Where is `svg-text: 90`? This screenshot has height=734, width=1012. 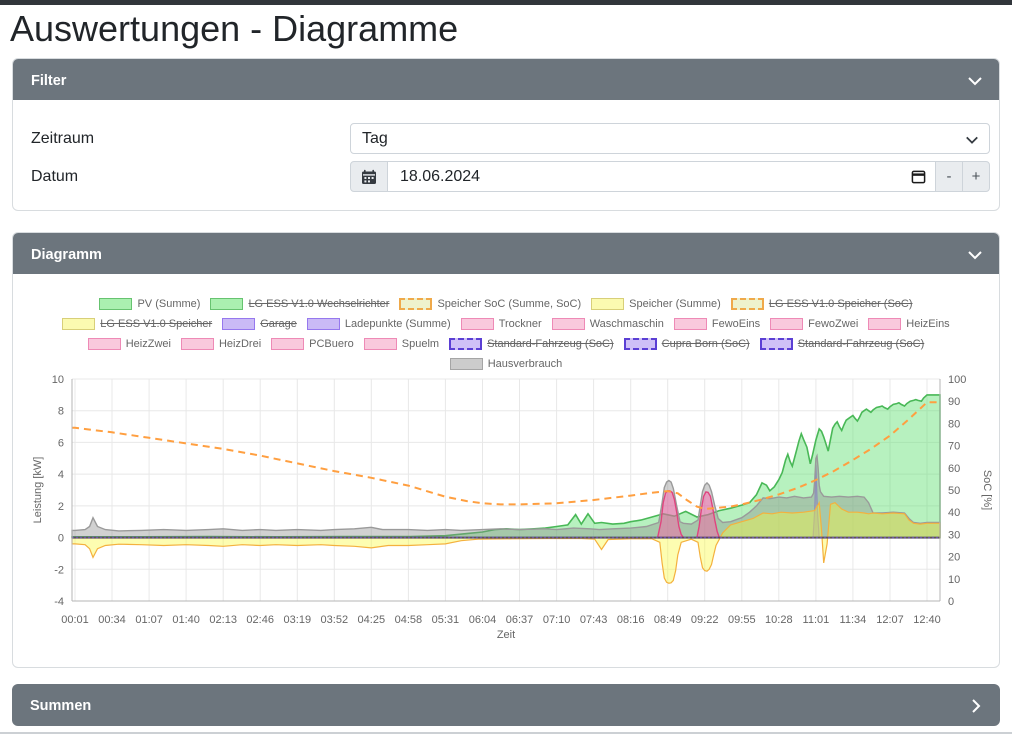 svg-text: 90 is located at coordinates (954, 402).